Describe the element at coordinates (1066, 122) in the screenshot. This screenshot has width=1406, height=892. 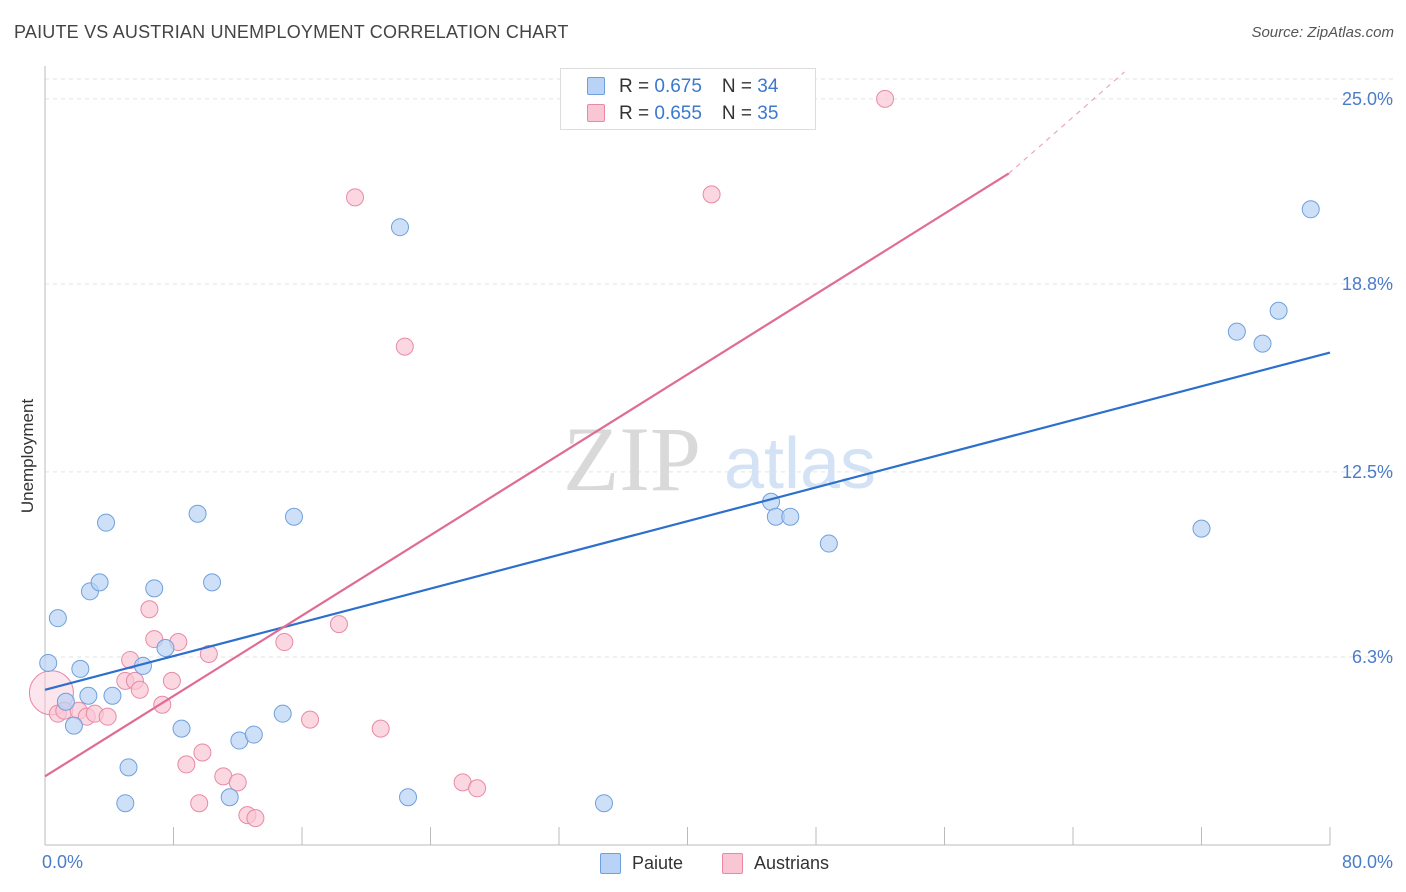
I see `austrians-trend-extension` at that location.